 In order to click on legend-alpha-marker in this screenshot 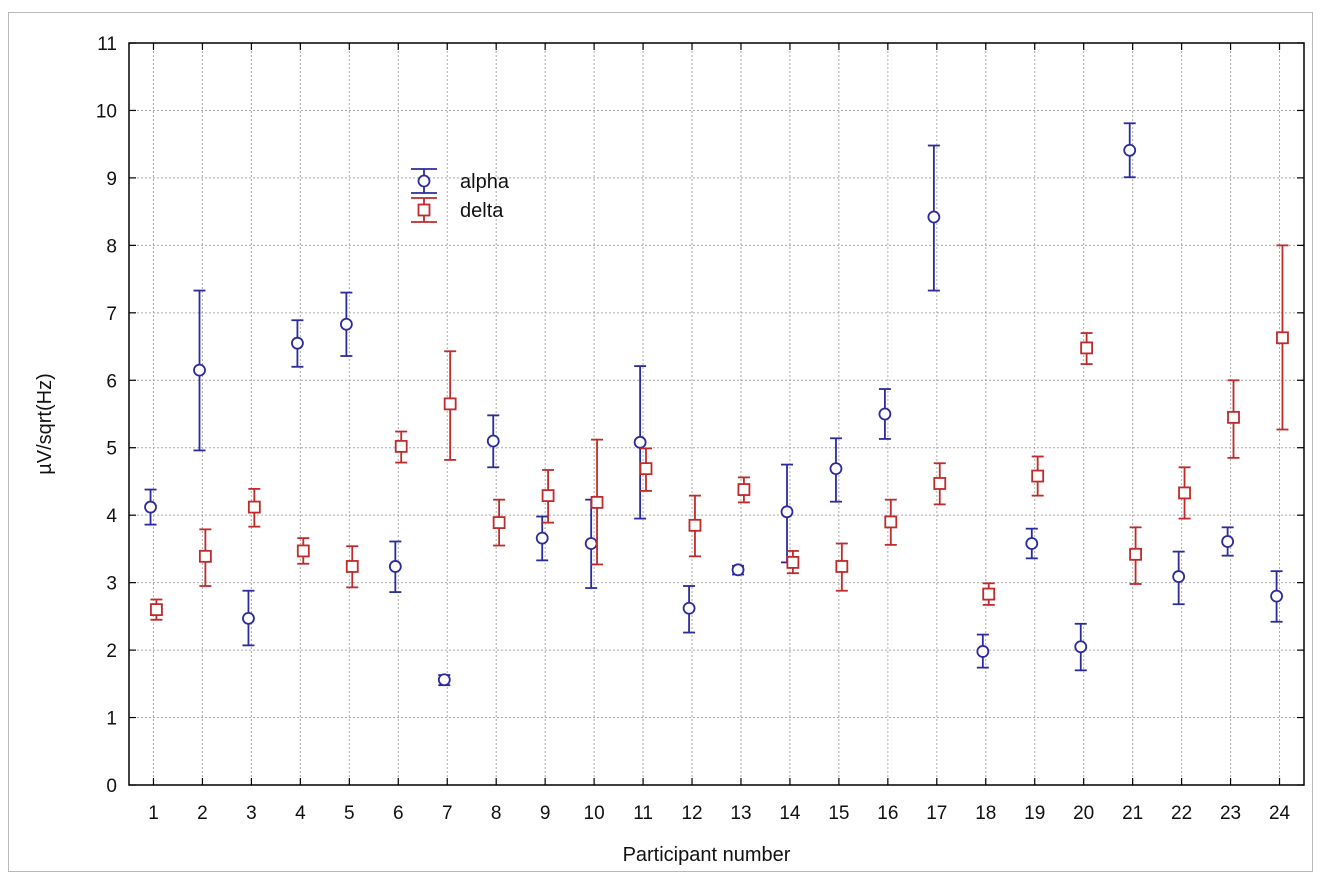, I will do `click(424, 181)`.